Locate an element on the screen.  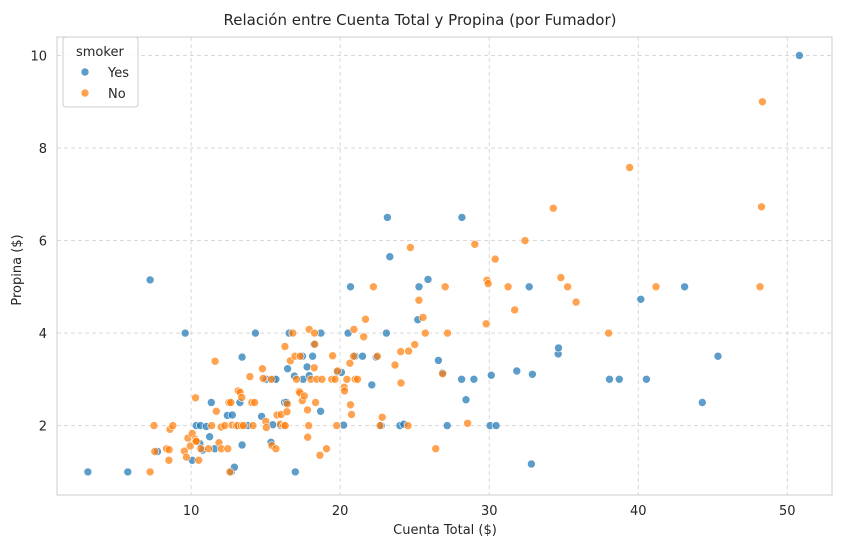
legend-marker-no is located at coordinates (85, 93).